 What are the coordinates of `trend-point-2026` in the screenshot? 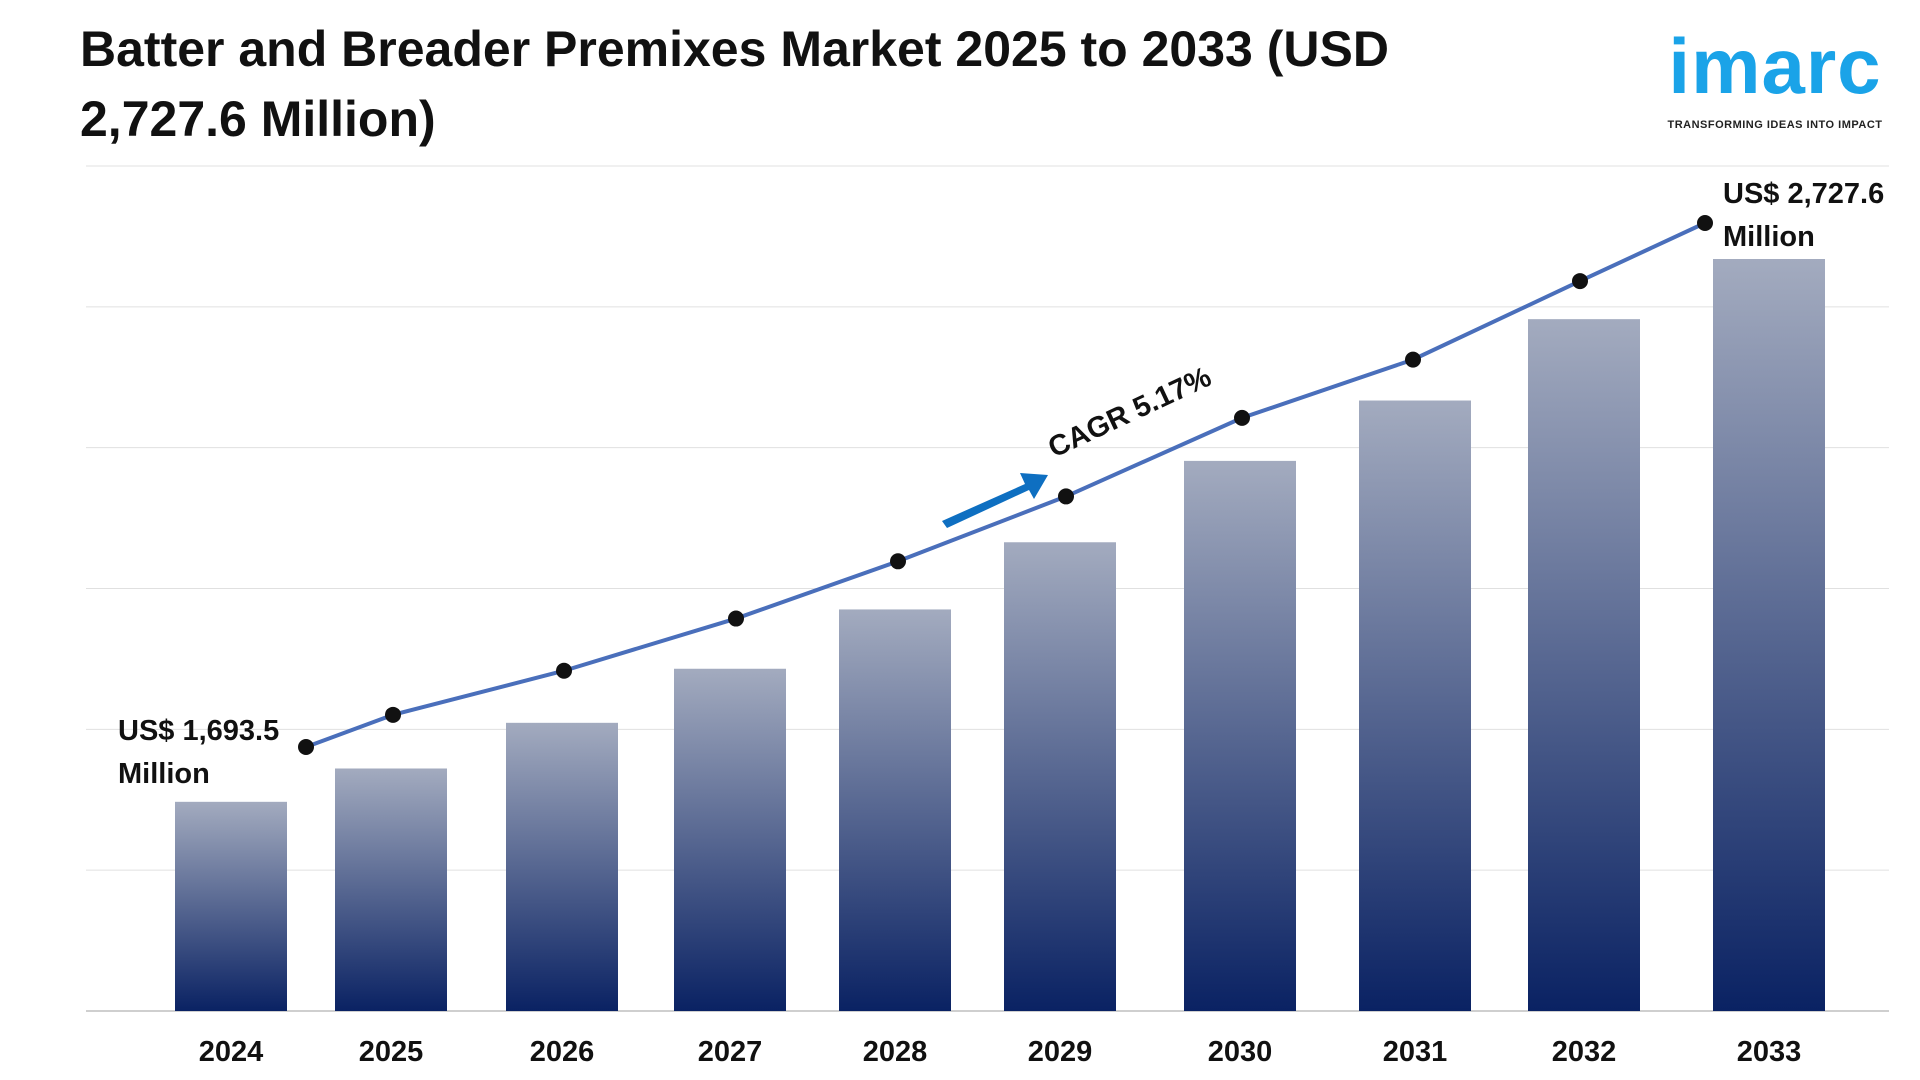 It's located at (564, 670).